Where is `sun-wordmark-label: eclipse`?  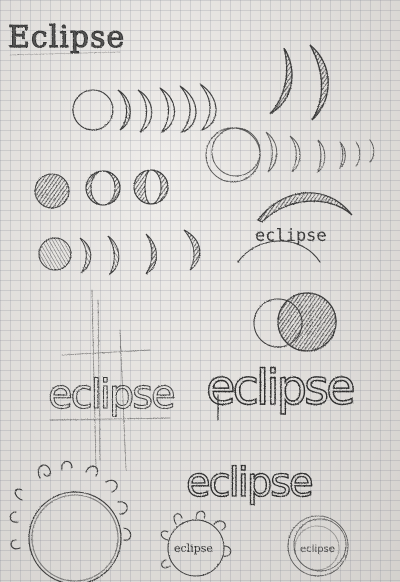 sun-wordmark-label: eclipse is located at coordinates (193, 548).